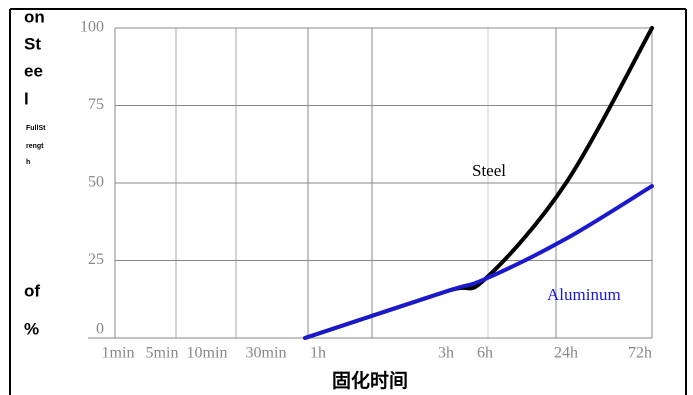 The width and height of the screenshot is (693, 395). Describe the element at coordinates (370, 380) in the screenshot. I see `x-axis-label: 固化时间` at that location.